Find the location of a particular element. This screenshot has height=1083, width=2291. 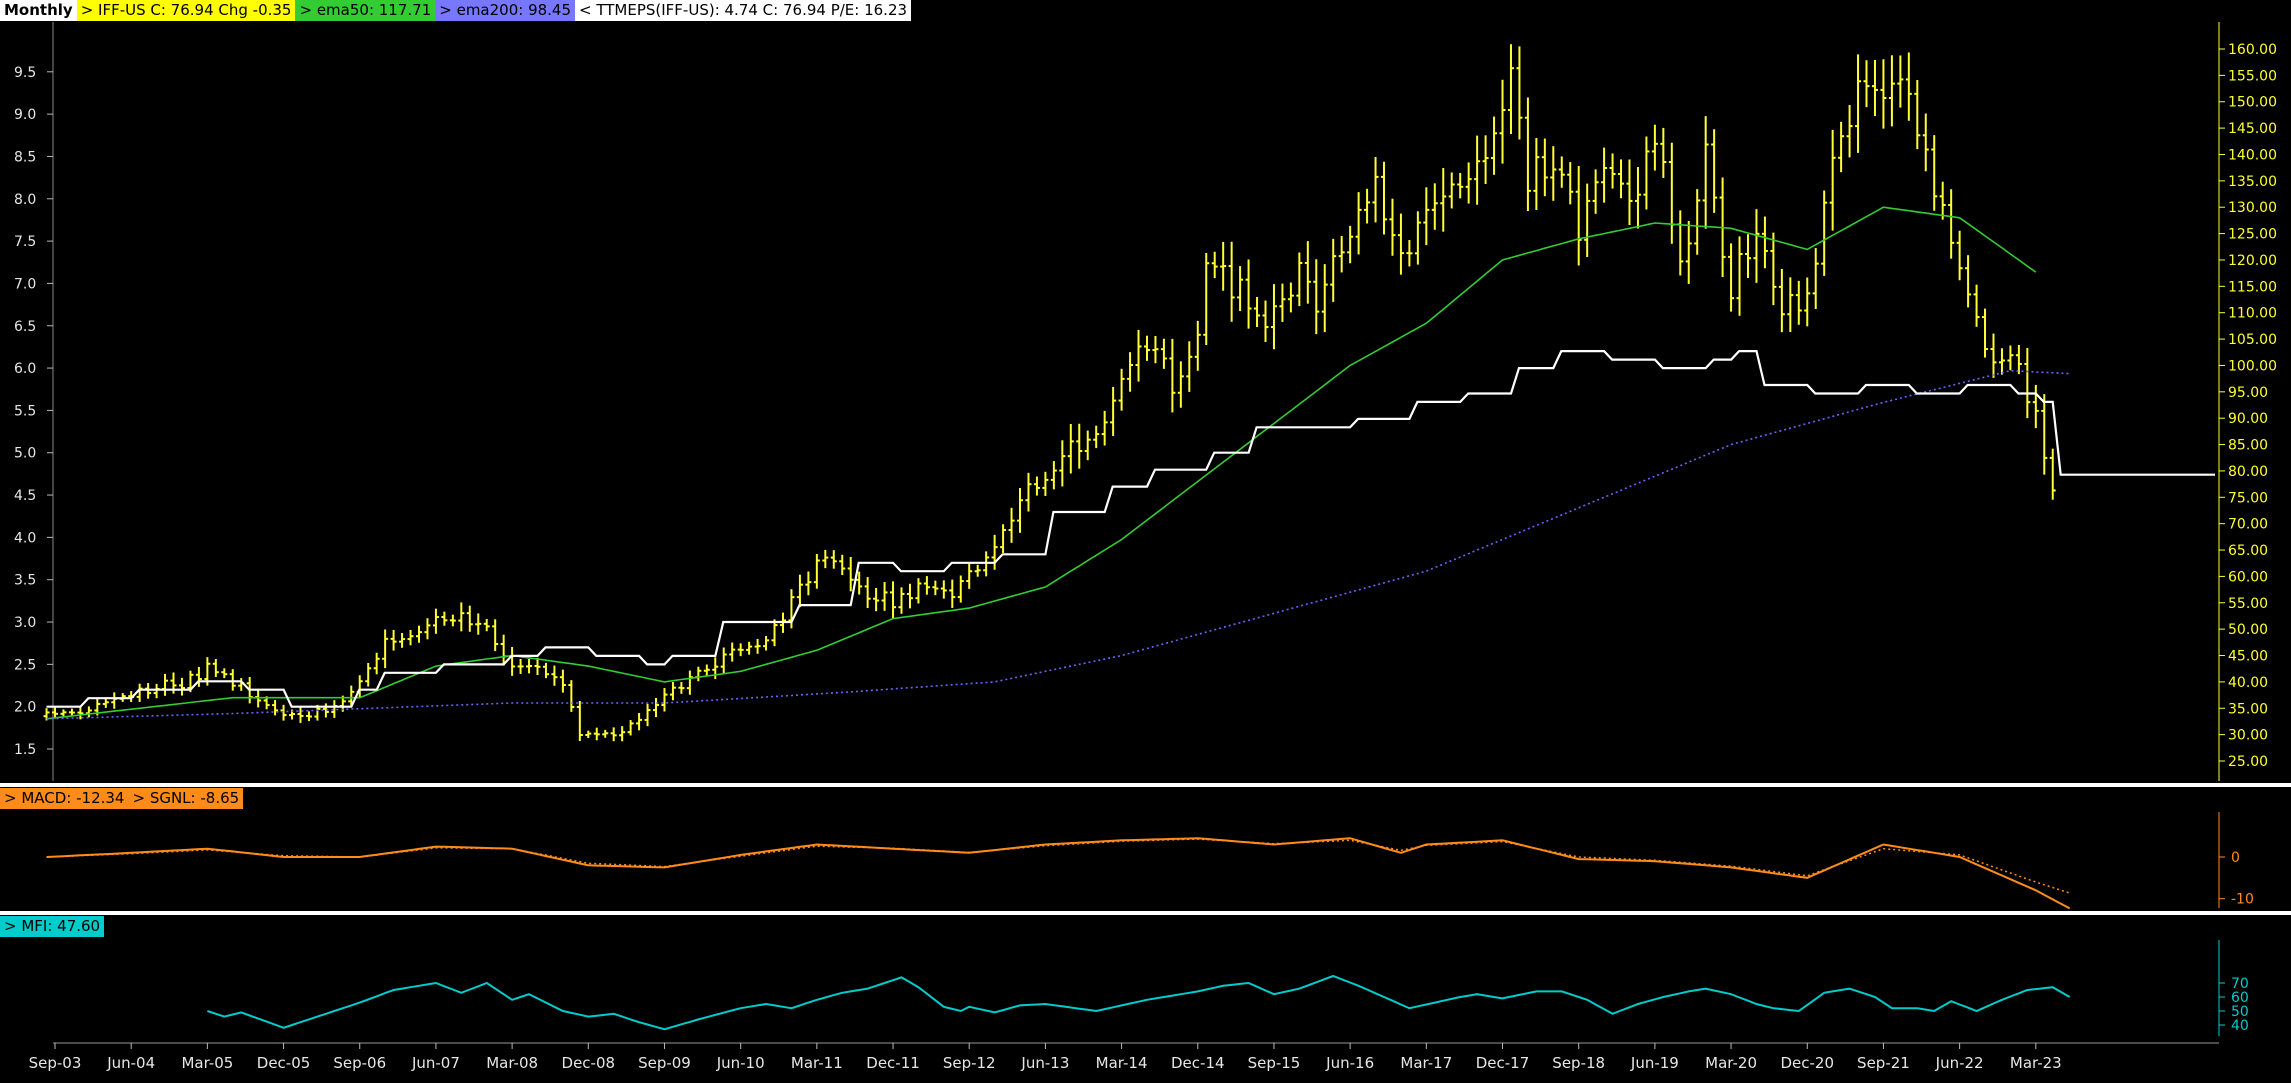

eps-tick-label: 2.0 is located at coordinates (25, 708).